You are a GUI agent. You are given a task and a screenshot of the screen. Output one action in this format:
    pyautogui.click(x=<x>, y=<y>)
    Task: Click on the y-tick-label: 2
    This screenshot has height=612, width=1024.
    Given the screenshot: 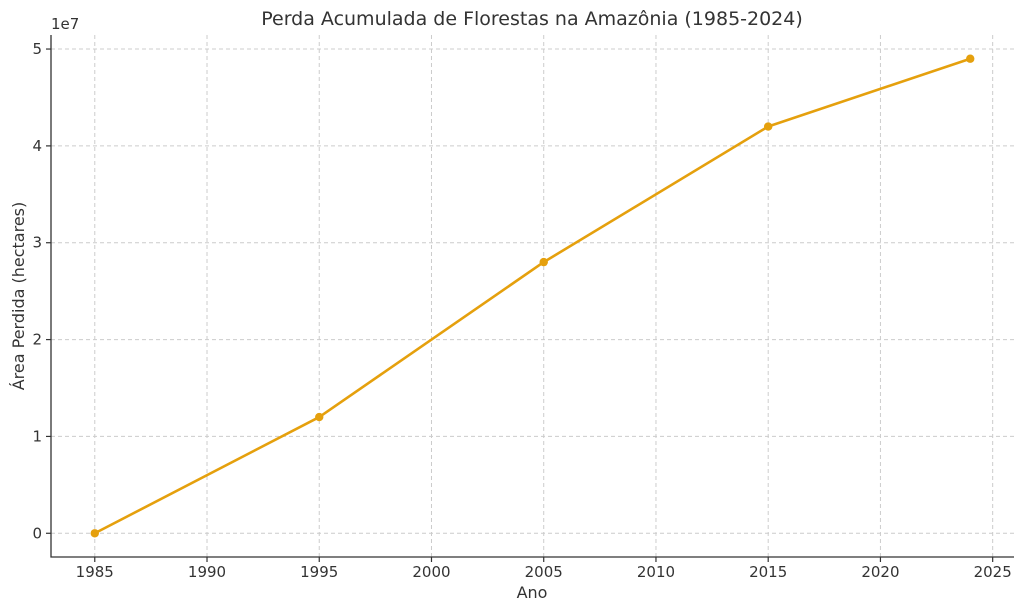 What is the action you would take?
    pyautogui.click(x=37, y=340)
    